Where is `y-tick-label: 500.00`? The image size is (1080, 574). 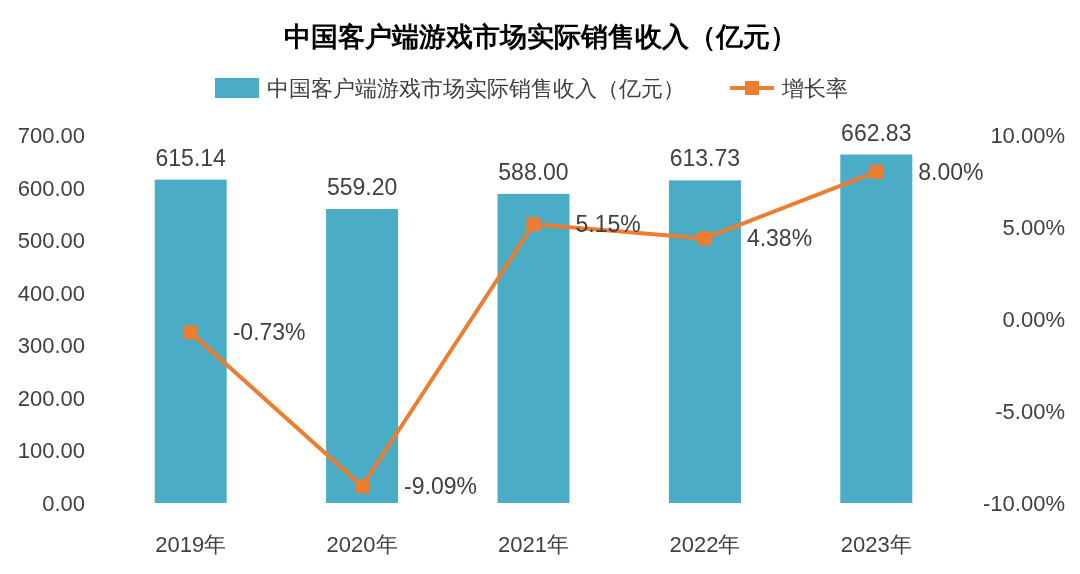
y-tick-label: 500.00 is located at coordinates (51, 241).